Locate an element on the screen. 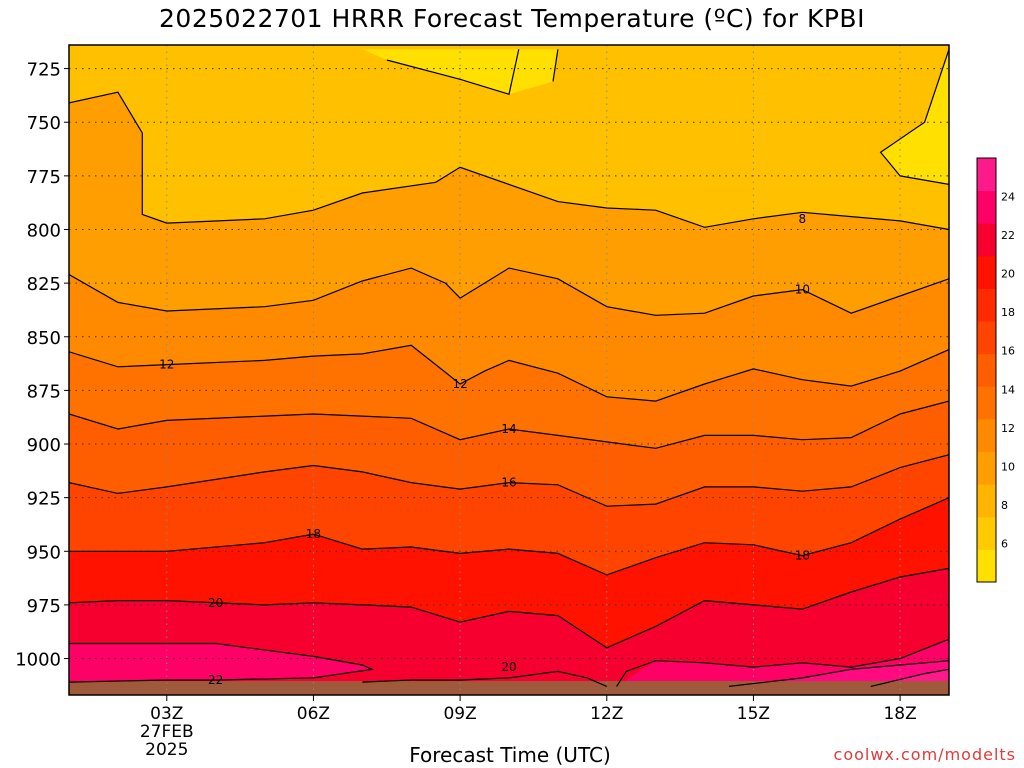 The image size is (1024, 768). colorbar-tick-label: 6 is located at coordinates (1004, 543).